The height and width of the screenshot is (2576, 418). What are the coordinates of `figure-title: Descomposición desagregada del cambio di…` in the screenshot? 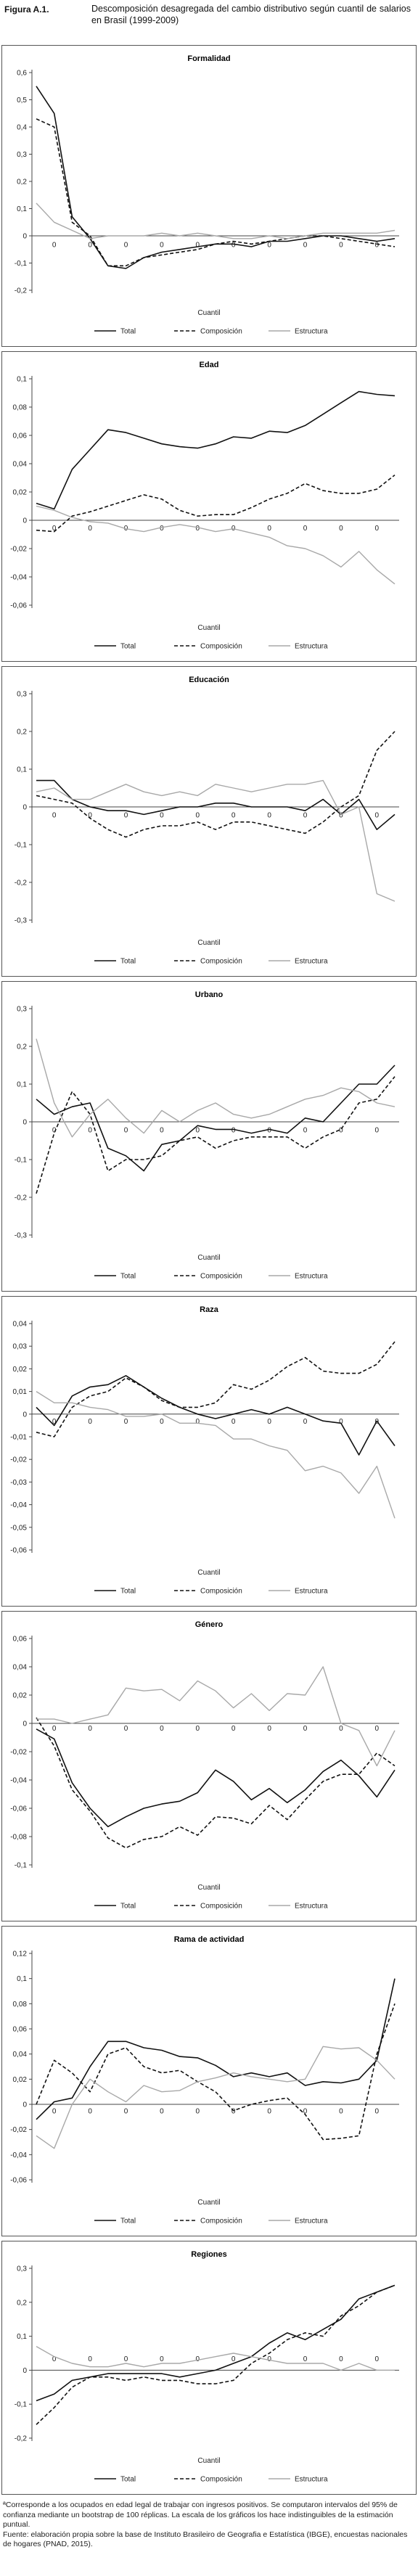 It's located at (251, 14).